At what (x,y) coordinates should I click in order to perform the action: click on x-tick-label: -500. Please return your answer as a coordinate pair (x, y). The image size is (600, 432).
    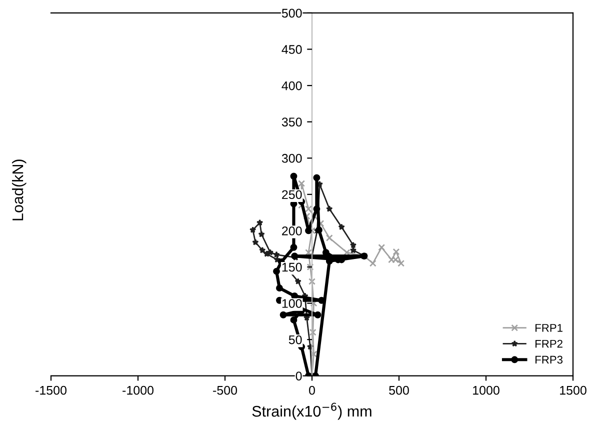
    Looking at the image, I should click on (225, 390).